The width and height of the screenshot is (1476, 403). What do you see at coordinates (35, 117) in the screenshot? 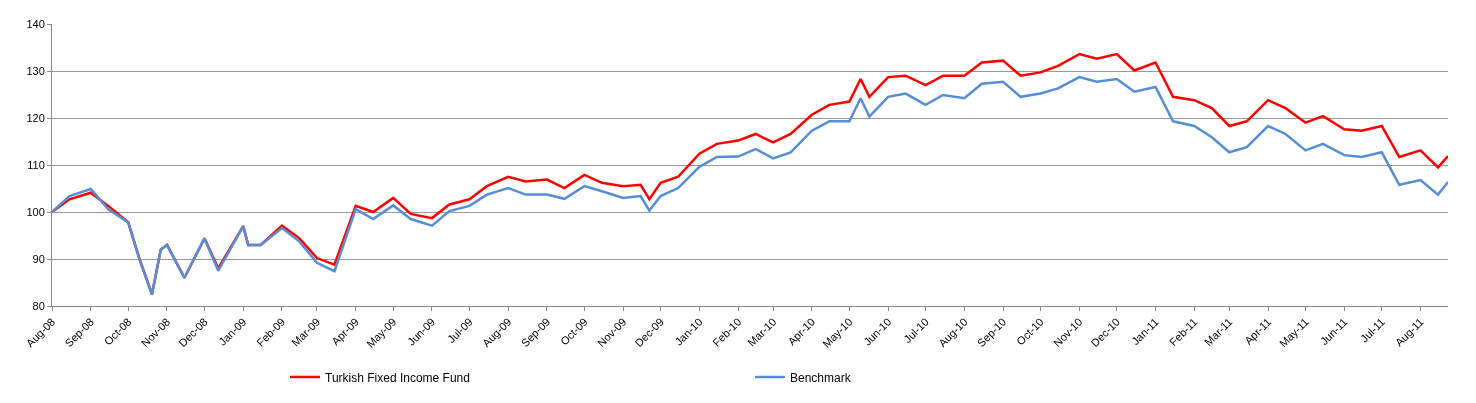
I see `y-tick-label: 120` at bounding box center [35, 117].